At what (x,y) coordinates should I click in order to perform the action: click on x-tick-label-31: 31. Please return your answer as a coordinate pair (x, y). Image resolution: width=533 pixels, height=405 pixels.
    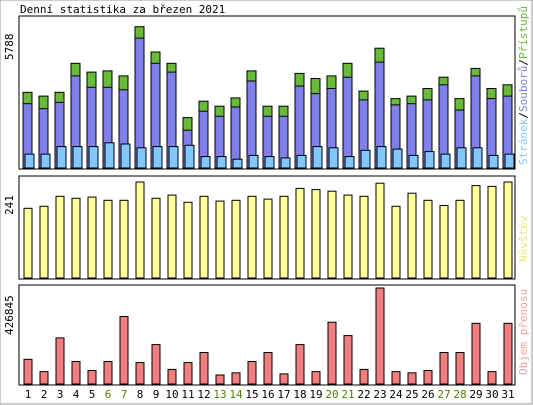
    Looking at the image, I should click on (507, 394).